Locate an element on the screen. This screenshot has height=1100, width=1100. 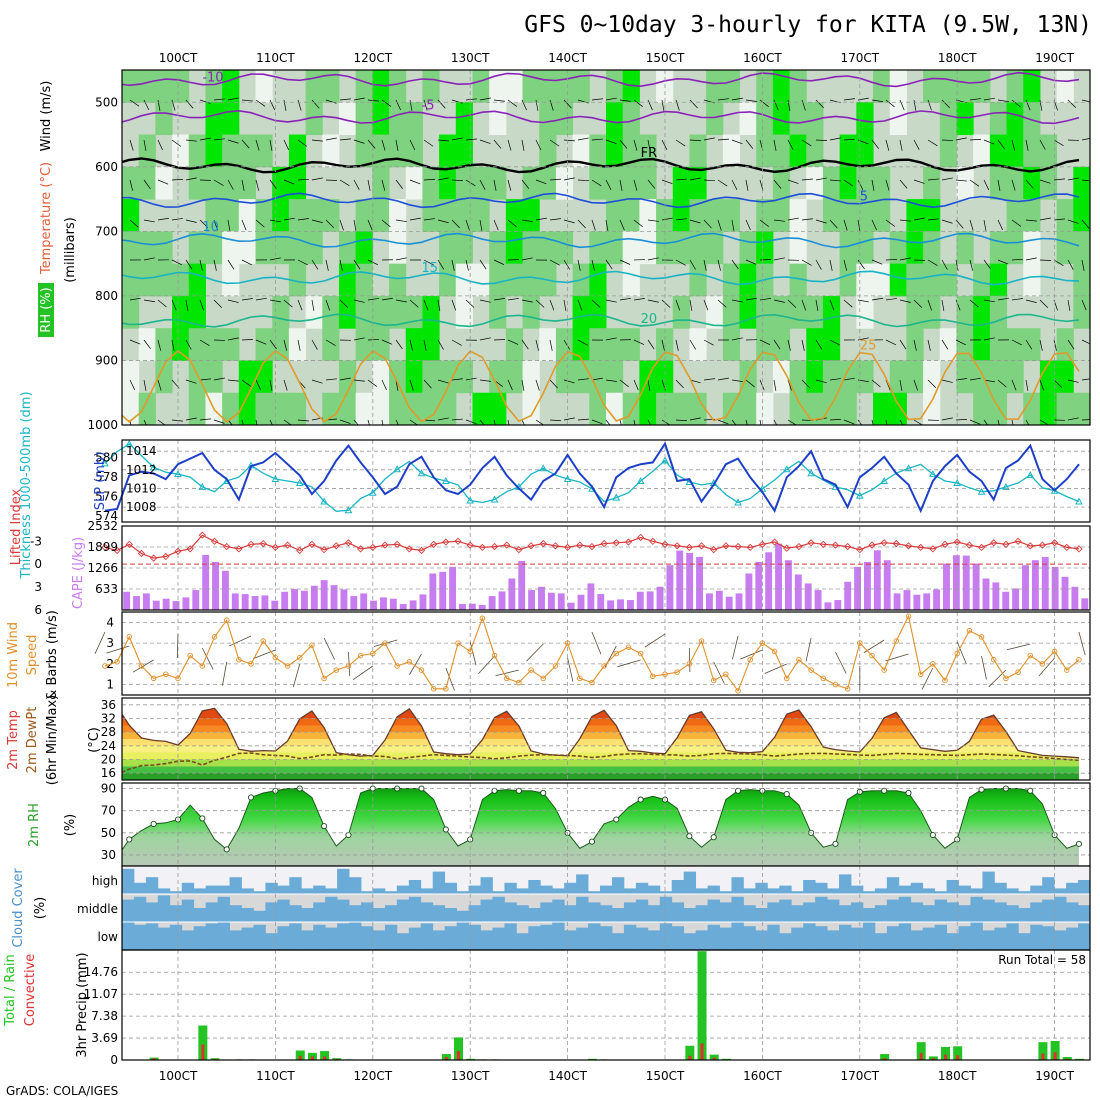
rh-marker is located at coordinates (324, 826).